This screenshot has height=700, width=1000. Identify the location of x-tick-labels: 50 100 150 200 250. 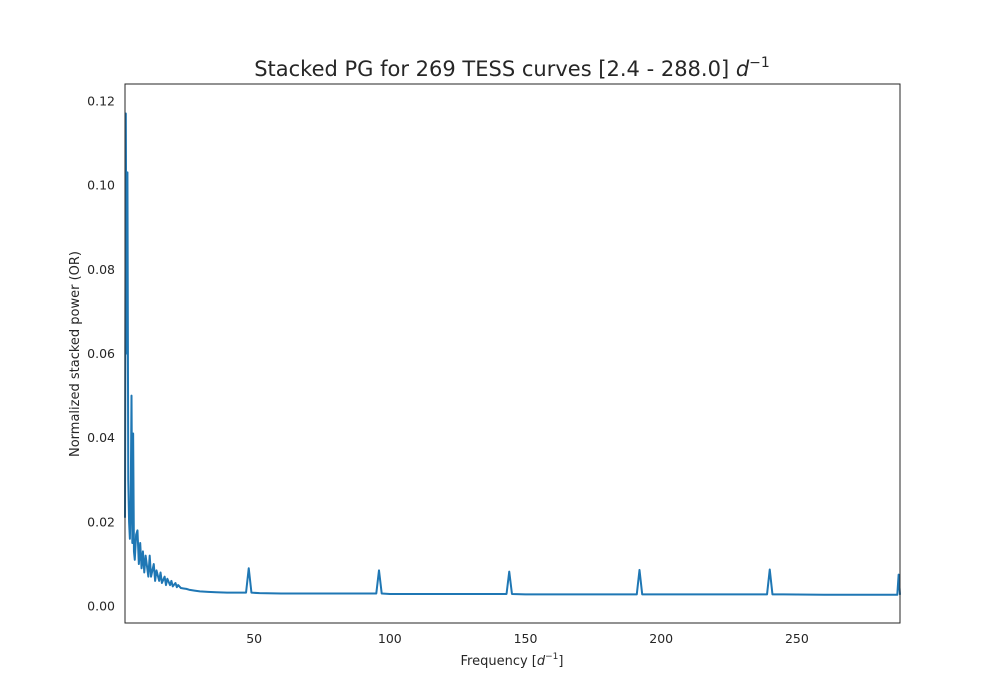
(527, 638).